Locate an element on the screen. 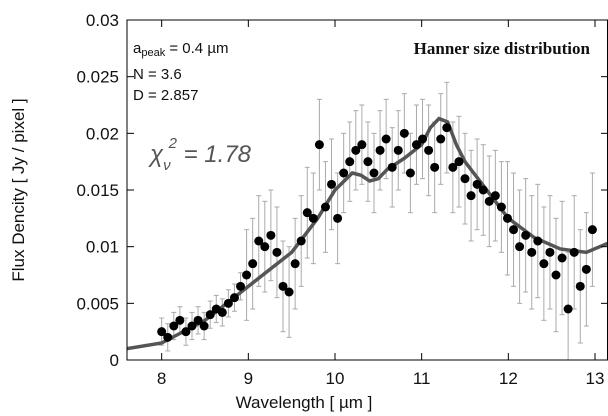 The height and width of the screenshot is (416, 608). x-tick-label: 11 is located at coordinates (422, 378).